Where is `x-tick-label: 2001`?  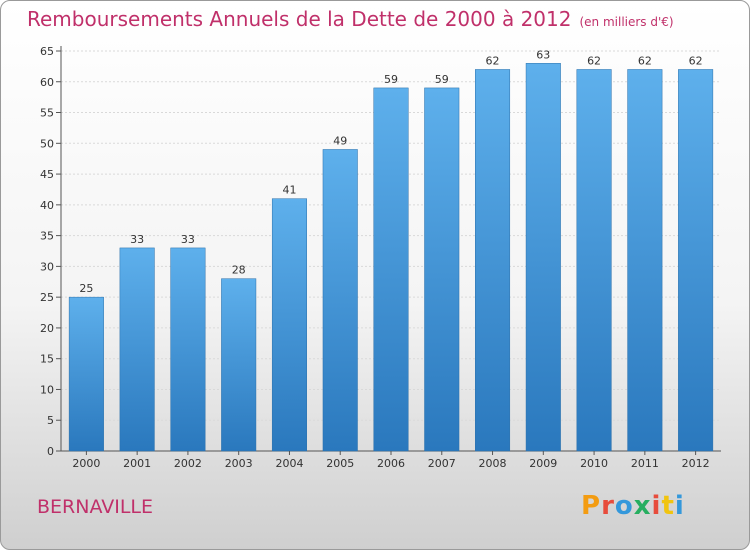
x-tick-label: 2001 is located at coordinates (137, 463).